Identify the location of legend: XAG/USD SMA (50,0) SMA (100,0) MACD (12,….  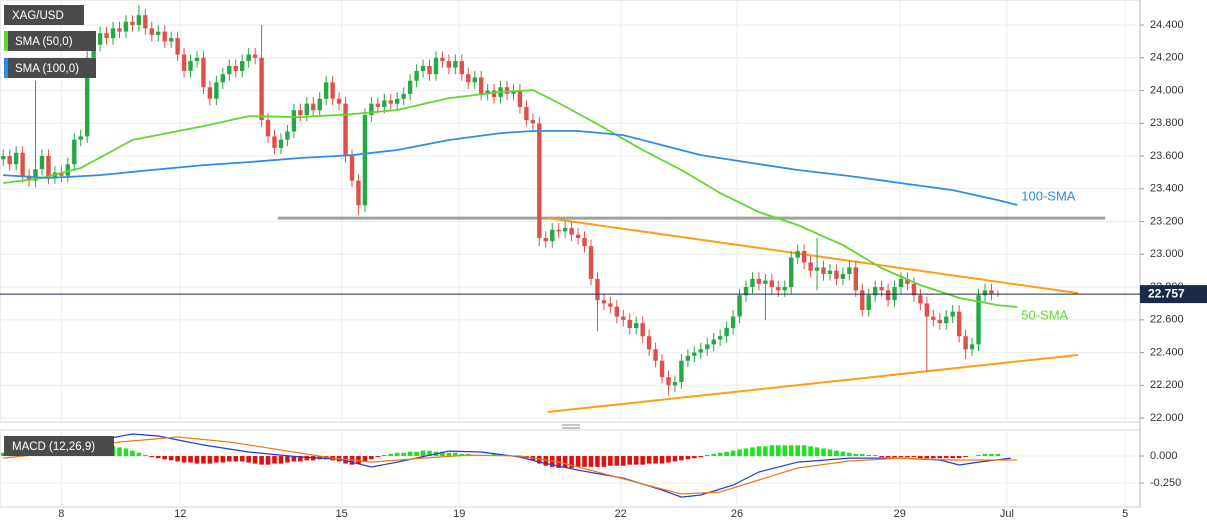
(59, 230).